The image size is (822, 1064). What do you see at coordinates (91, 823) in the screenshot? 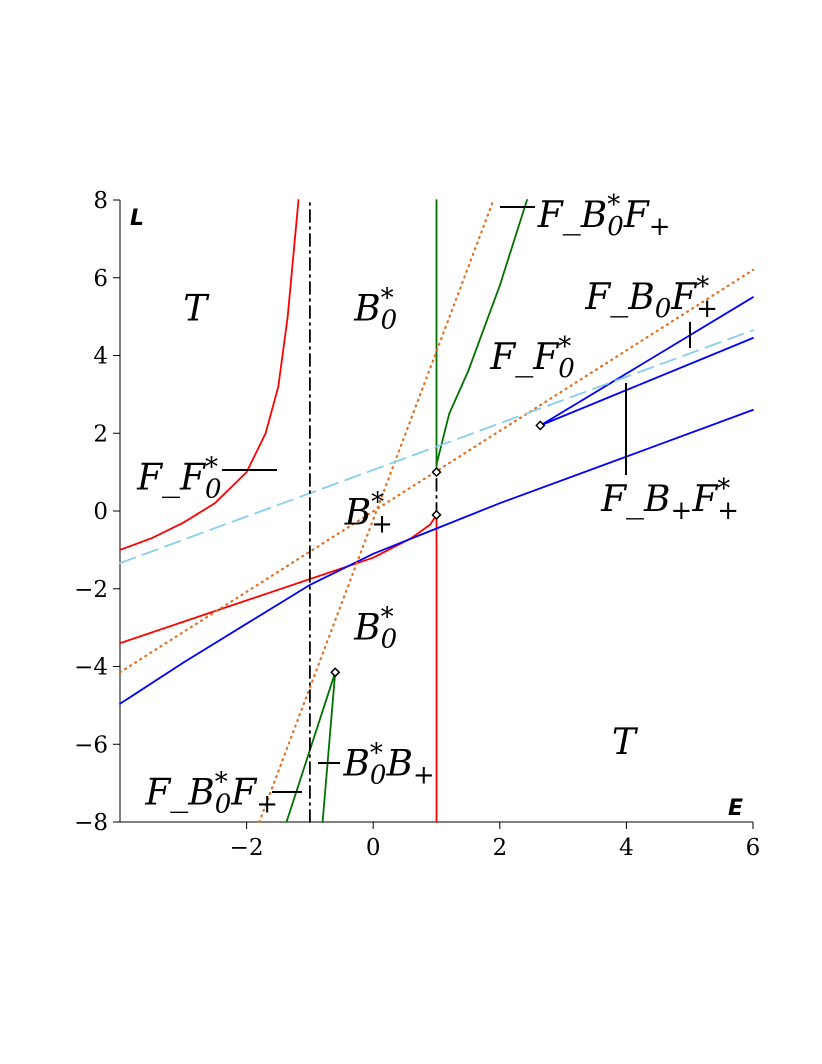
I see `y-tick-label: −8` at bounding box center [91, 823].